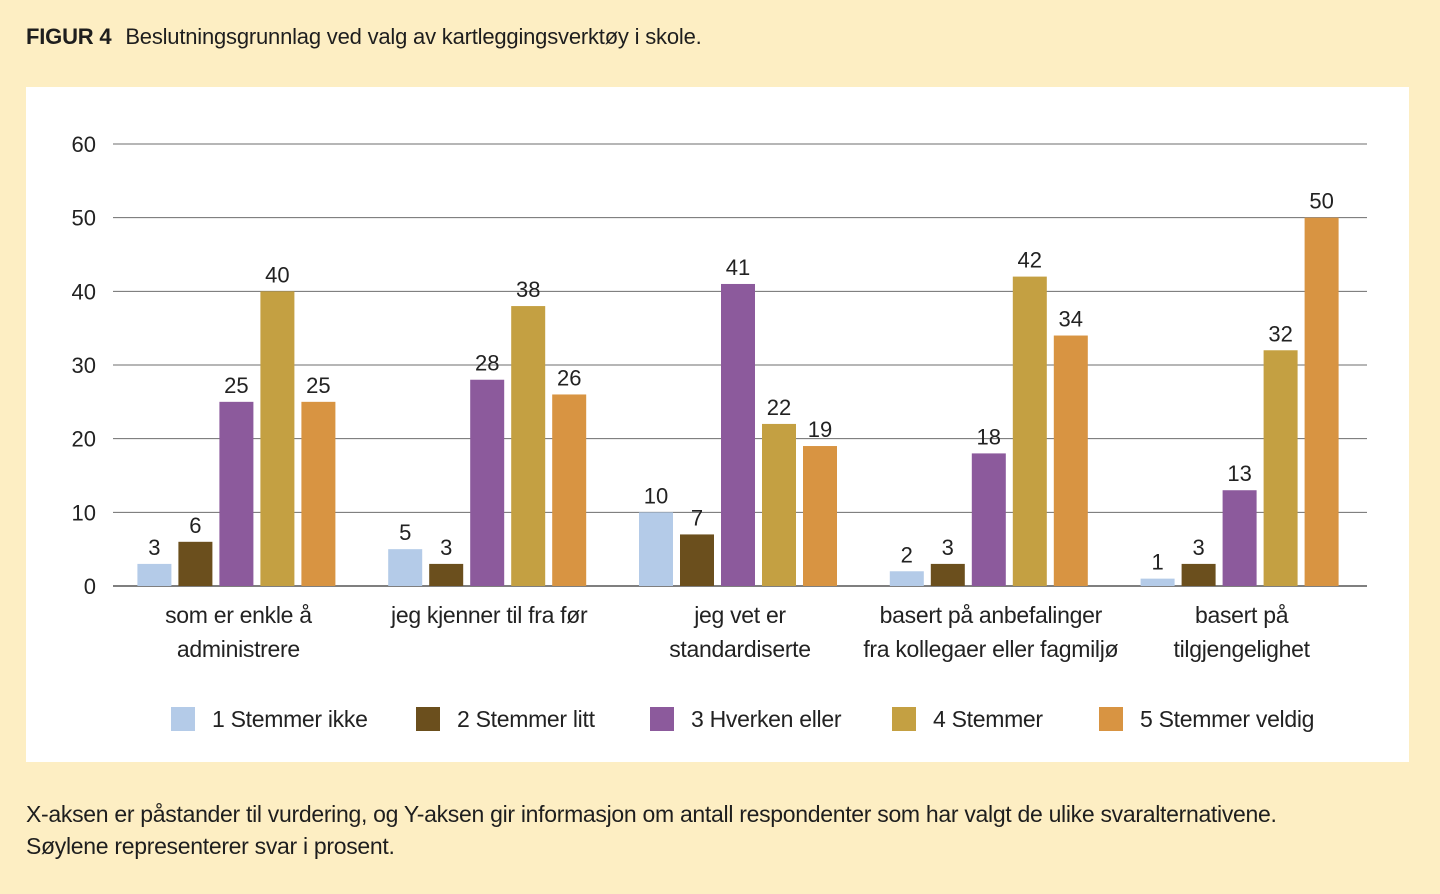 This screenshot has width=1440, height=894. I want to click on bar-value-label: 13, so click(1239, 473).